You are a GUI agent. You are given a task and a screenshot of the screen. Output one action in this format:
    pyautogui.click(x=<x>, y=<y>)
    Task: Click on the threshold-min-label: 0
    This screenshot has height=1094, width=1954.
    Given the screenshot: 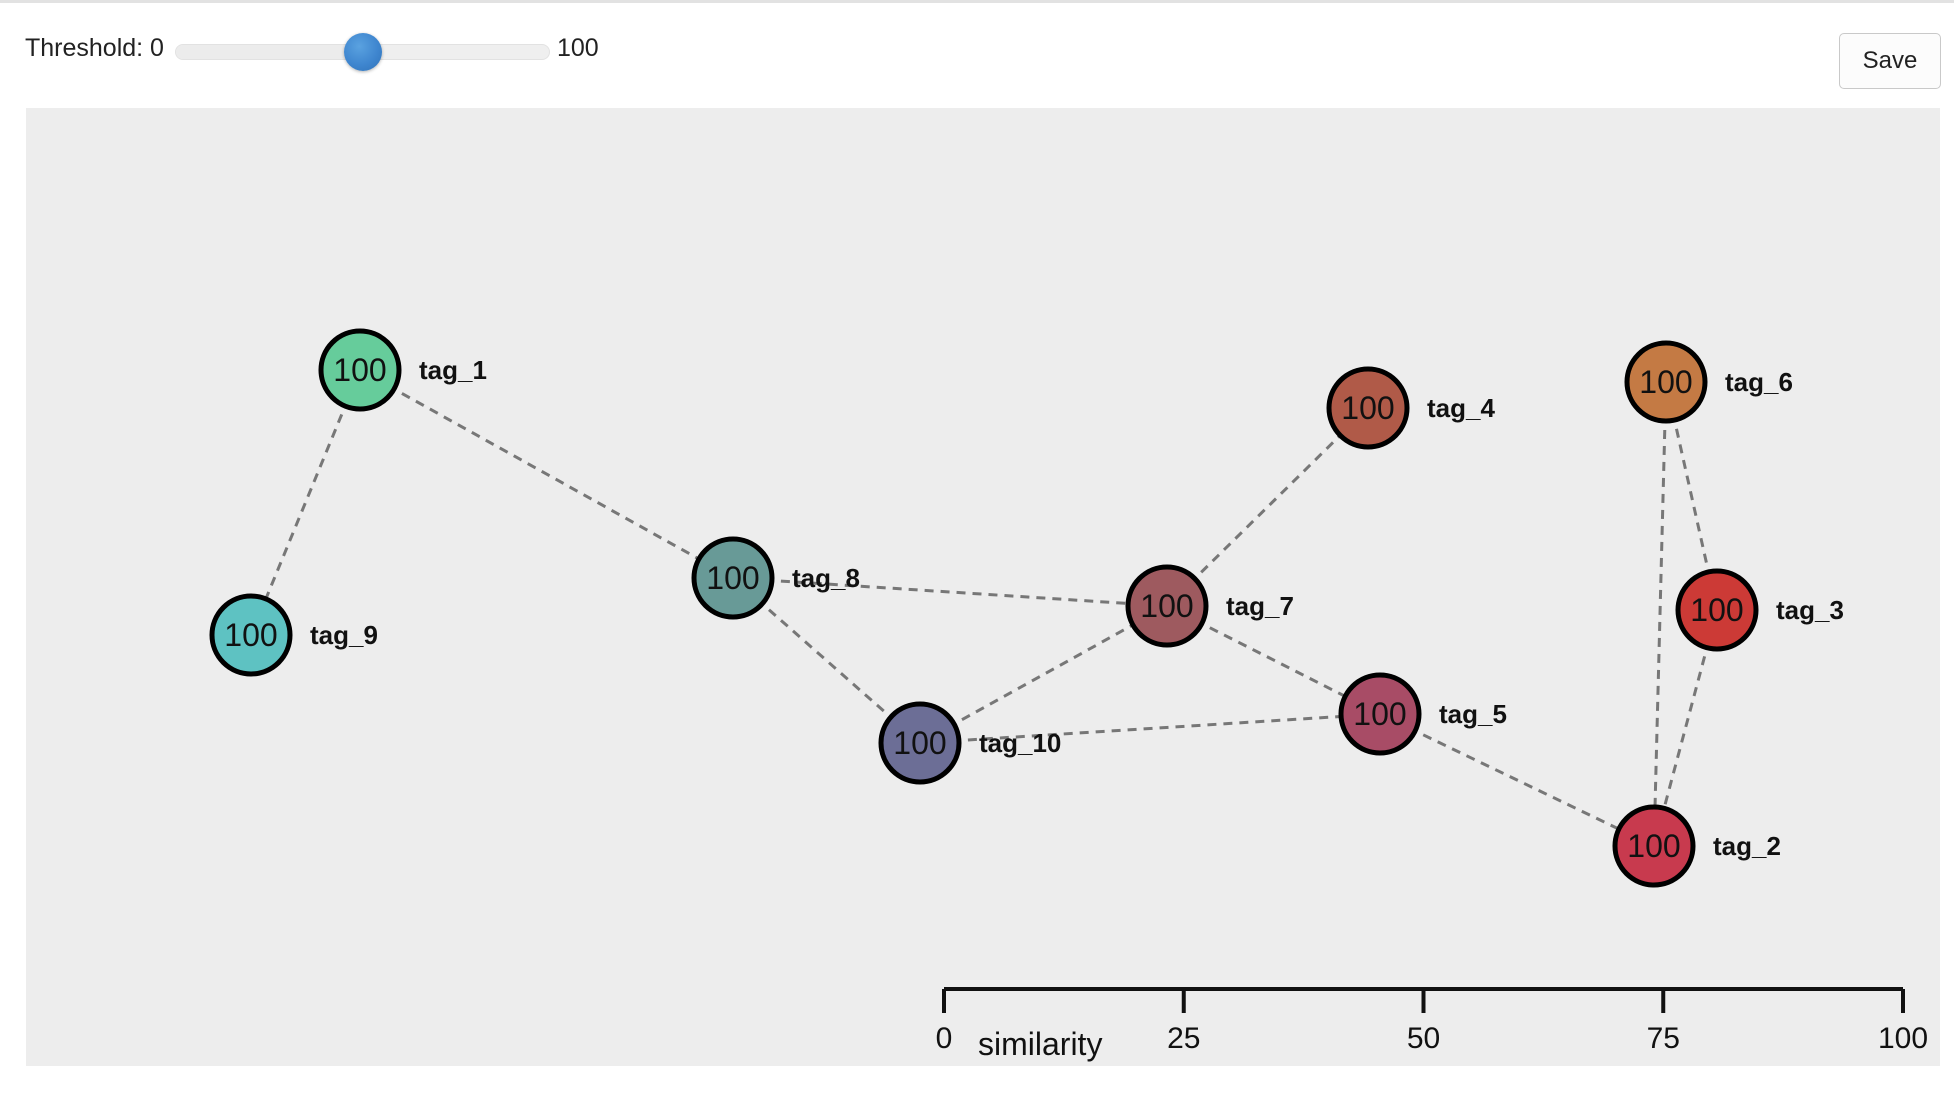 What is the action you would take?
    pyautogui.click(x=157, y=48)
    